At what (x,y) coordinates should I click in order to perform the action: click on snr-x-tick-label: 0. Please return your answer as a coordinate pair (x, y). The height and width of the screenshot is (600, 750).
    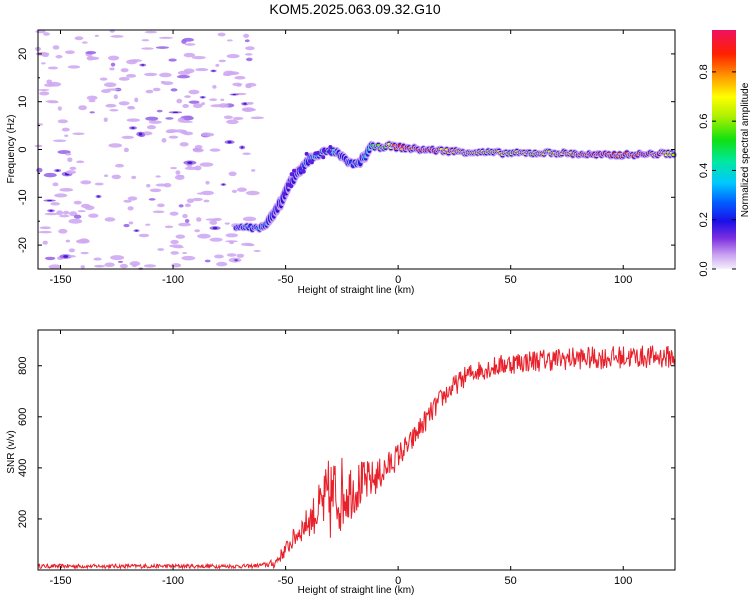
    Looking at the image, I should click on (398, 581).